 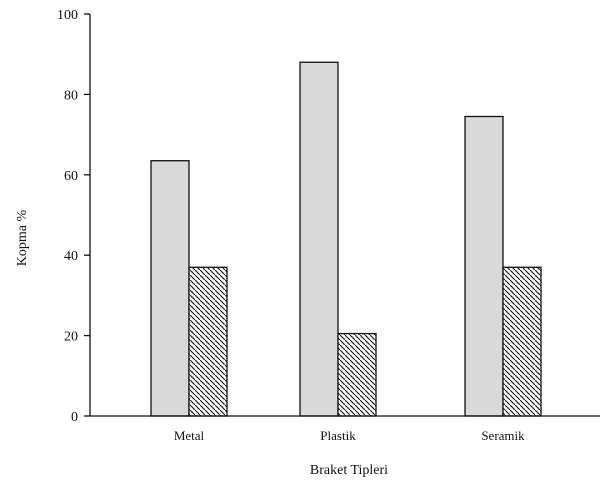 I want to click on y-tick-label-20: 20, so click(x=71, y=337).